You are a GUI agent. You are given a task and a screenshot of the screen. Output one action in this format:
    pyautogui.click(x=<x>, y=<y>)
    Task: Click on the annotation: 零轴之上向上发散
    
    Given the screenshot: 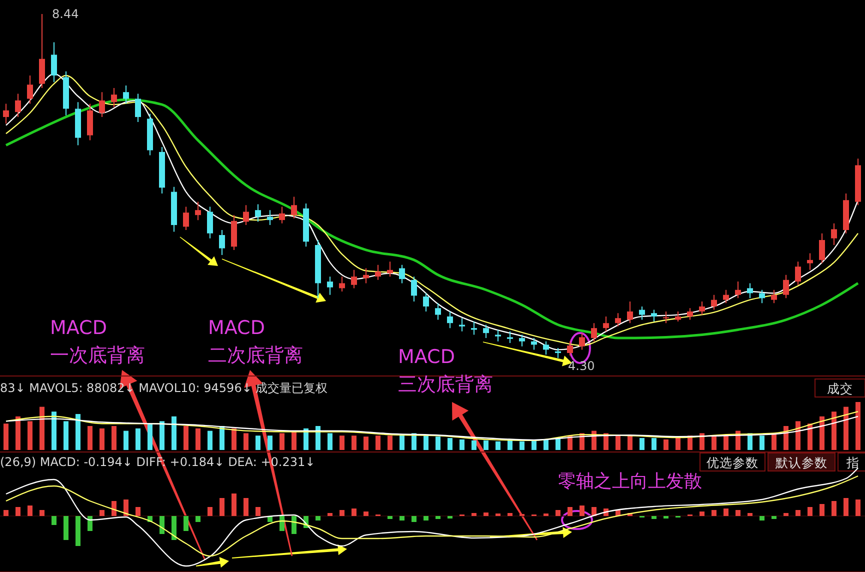 What is the action you would take?
    pyautogui.click(x=630, y=481)
    